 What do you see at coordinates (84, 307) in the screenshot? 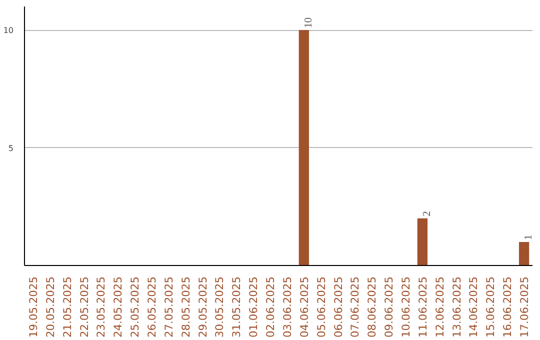
I see `x-tick-label: 22.05.2025` at bounding box center [84, 307].